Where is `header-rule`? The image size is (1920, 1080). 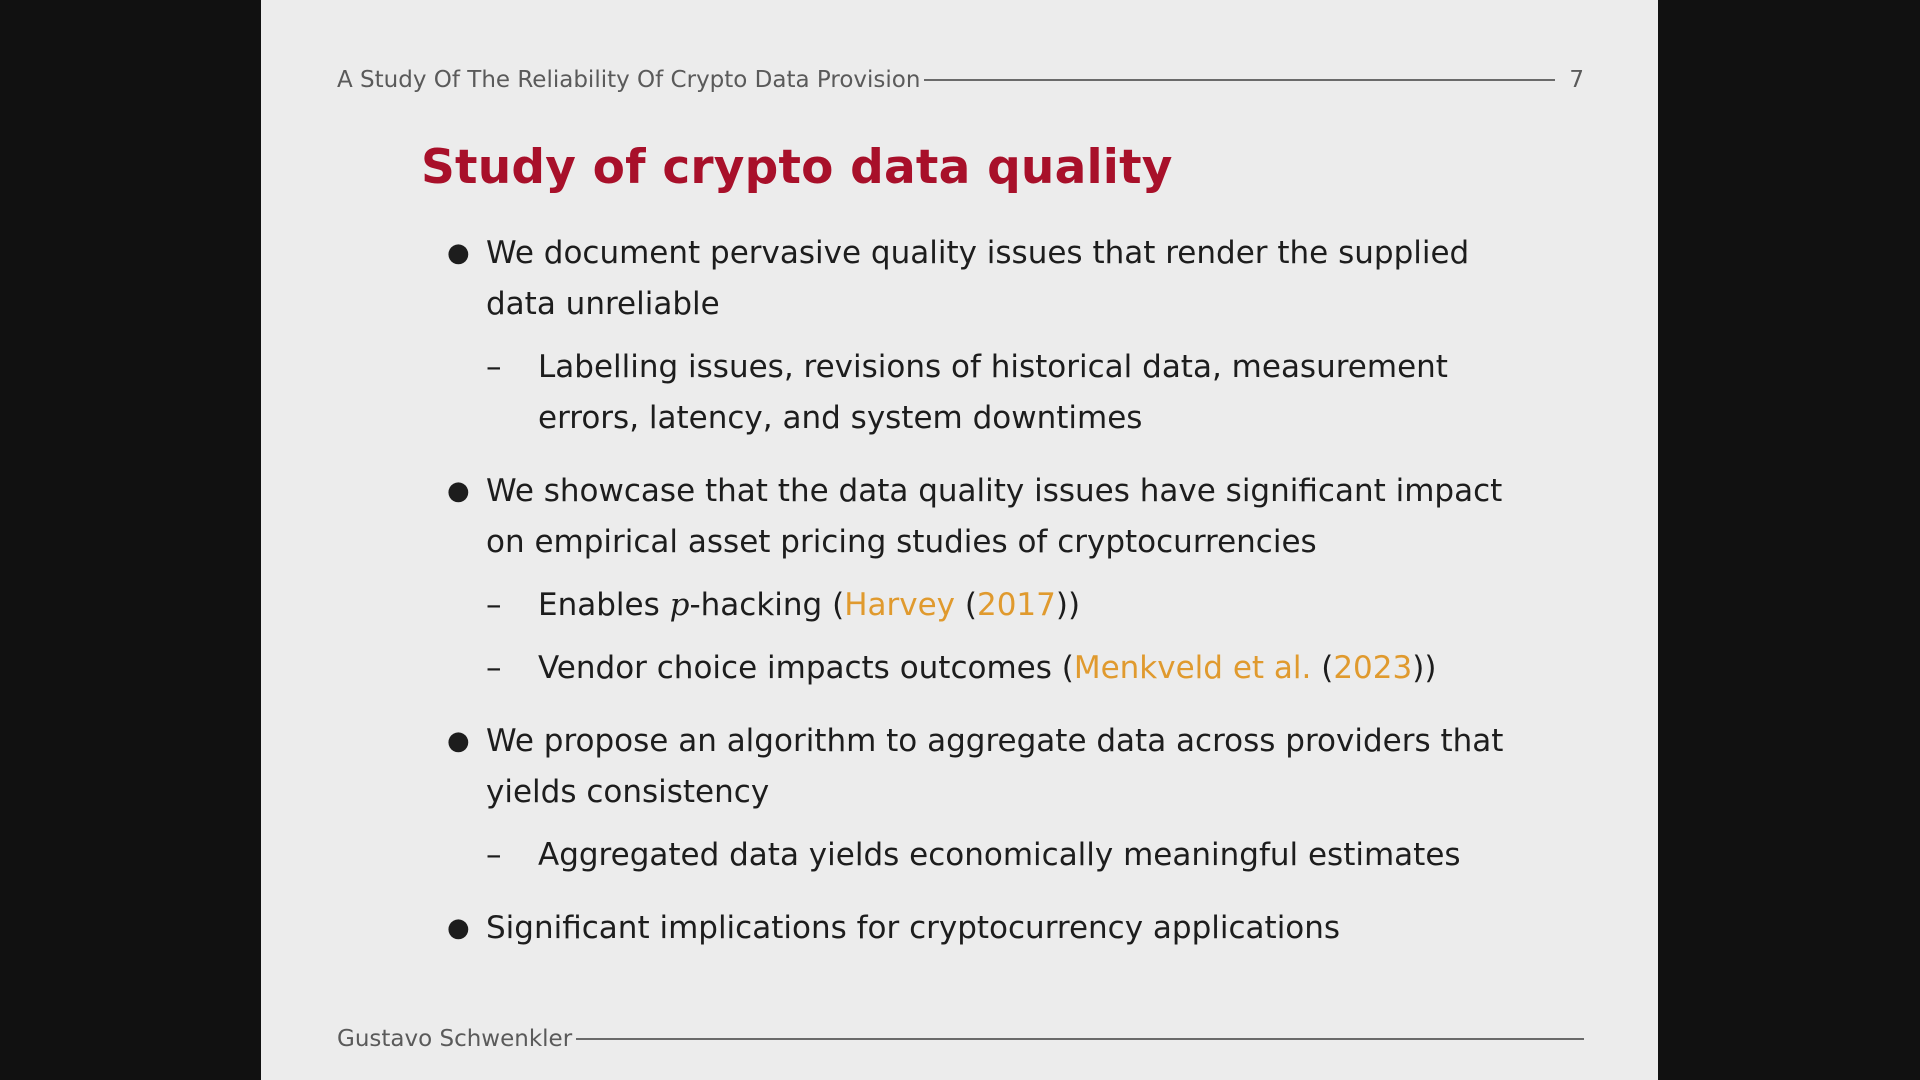
header-rule is located at coordinates (1240, 80).